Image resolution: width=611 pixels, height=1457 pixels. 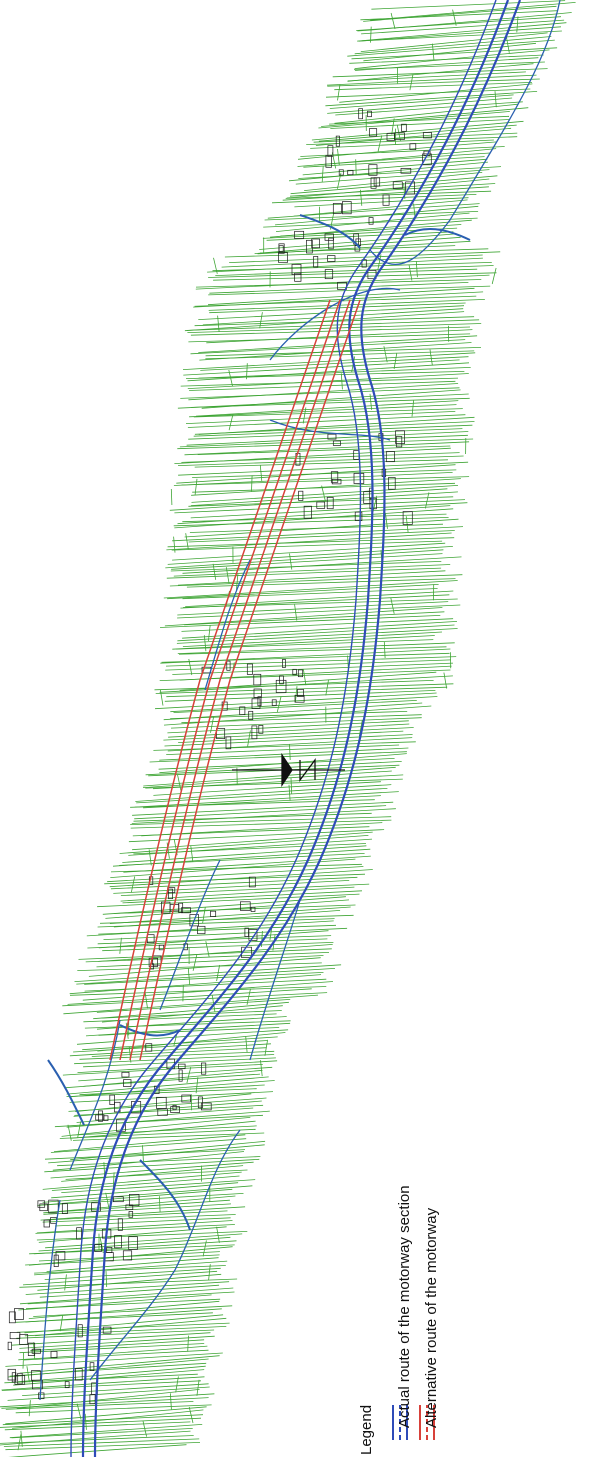 I want to click on legend-item-alternative-route: Alternative route of the motorway, so click(x=431, y=1317).